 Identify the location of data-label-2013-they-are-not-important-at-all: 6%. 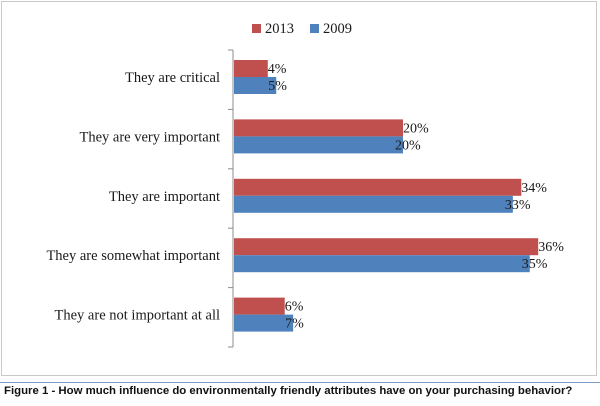
(294, 307).